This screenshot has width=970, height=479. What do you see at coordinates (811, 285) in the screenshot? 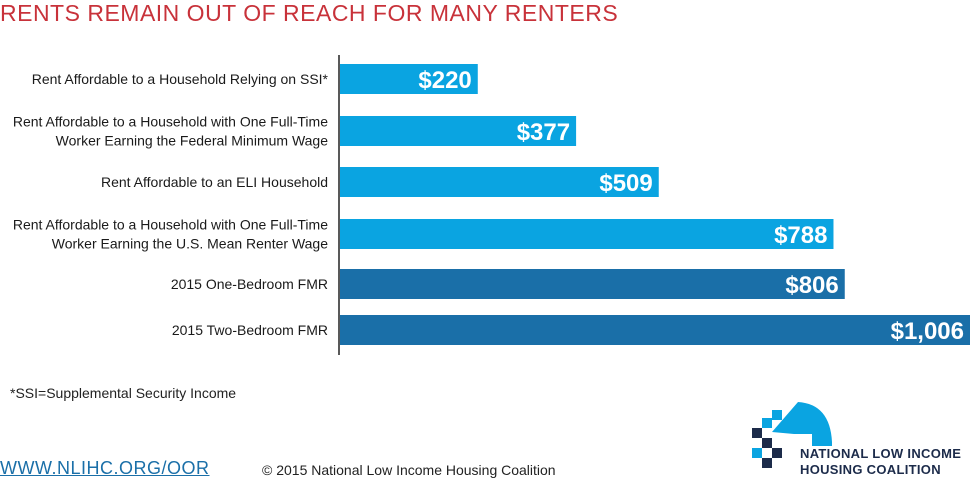
I see `bar-value-label-4: $806` at bounding box center [811, 285].